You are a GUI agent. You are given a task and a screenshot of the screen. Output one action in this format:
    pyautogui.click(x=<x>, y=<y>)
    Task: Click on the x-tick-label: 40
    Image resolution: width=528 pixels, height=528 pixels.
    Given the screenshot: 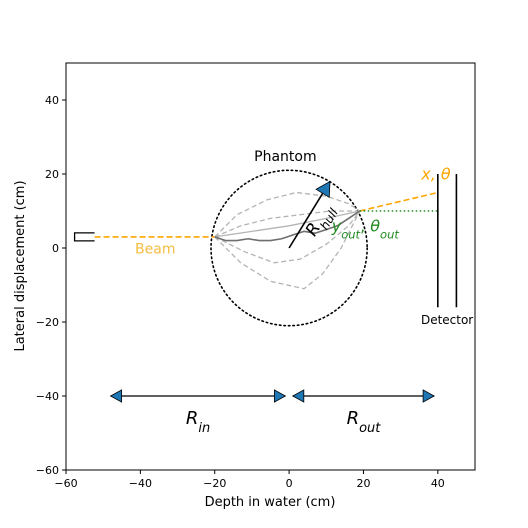 What is the action you would take?
    pyautogui.click(x=438, y=483)
    